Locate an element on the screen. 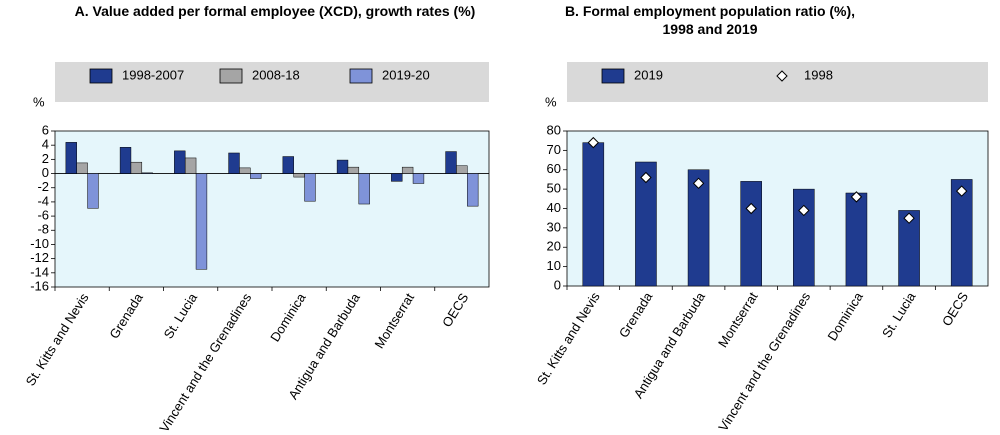  y-tick-label: -2 is located at coordinates (43, 186).